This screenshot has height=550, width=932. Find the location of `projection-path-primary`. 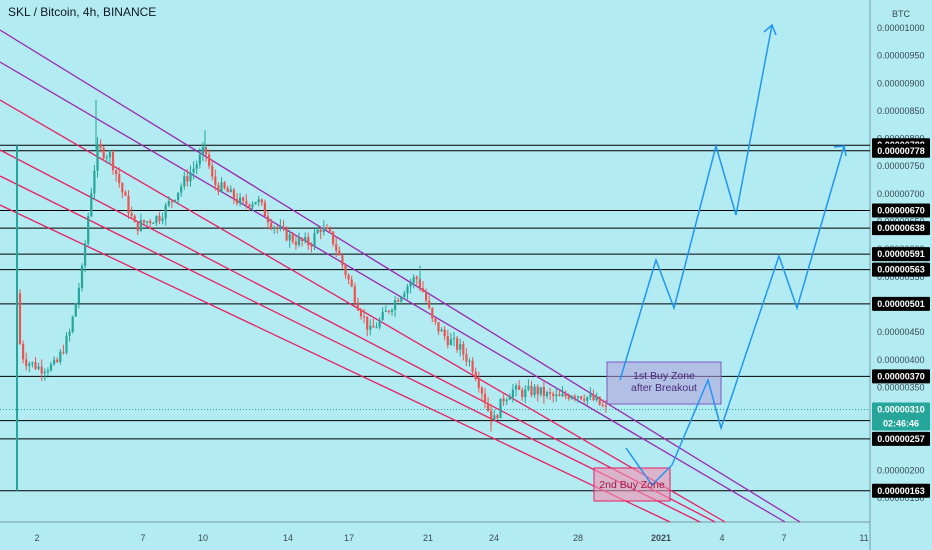

projection-path-primary is located at coordinates (696, 202).